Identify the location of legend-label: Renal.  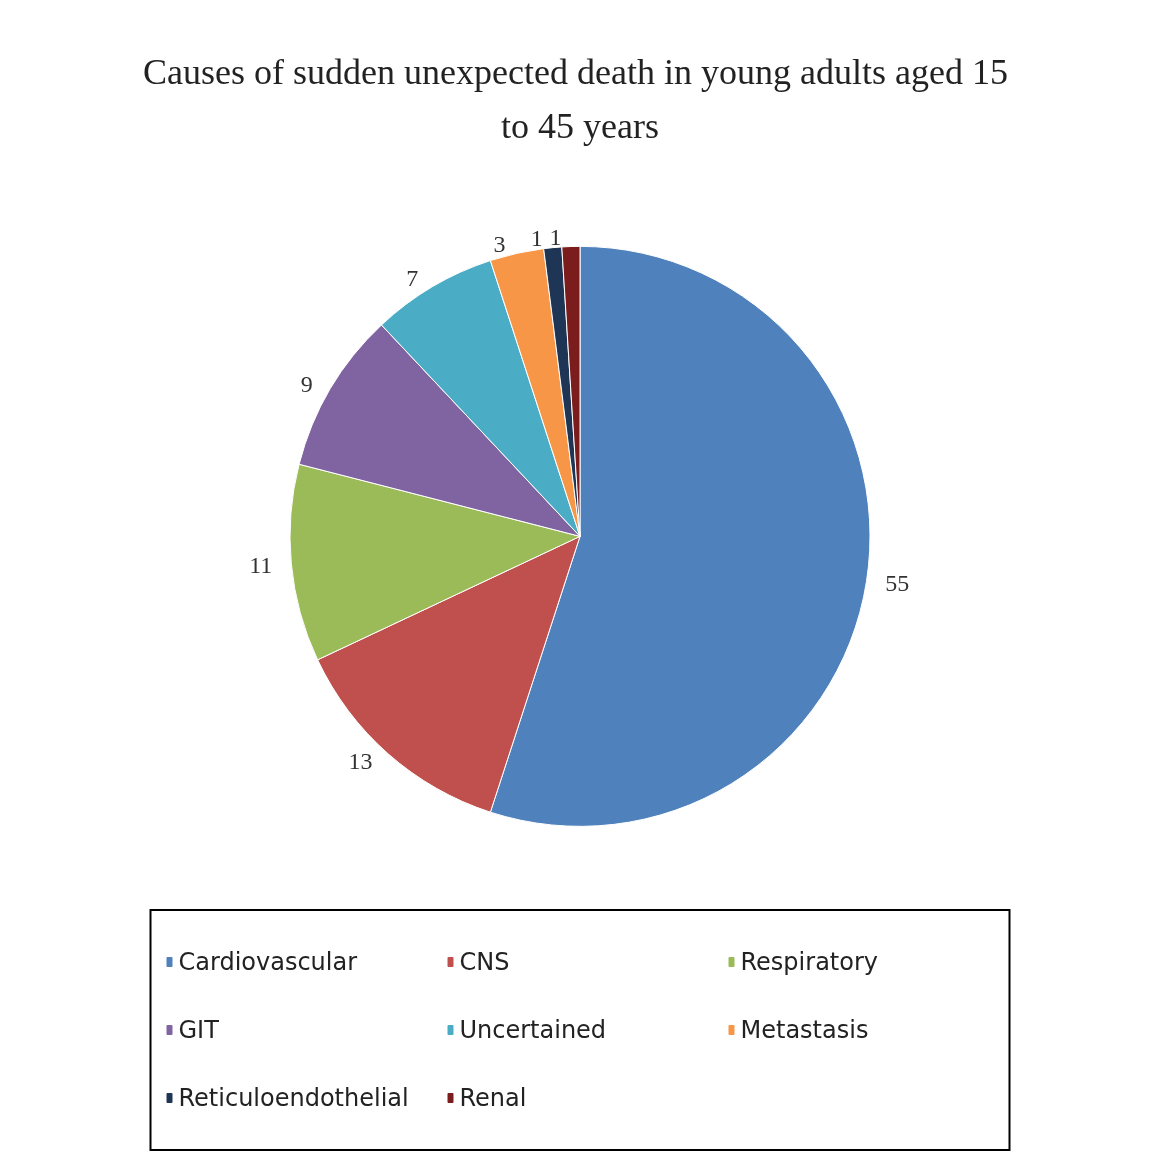
(493, 1098).